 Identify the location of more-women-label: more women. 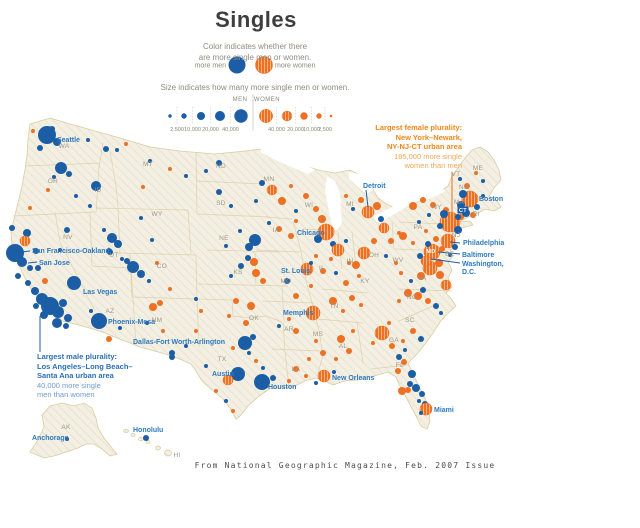
(295, 66).